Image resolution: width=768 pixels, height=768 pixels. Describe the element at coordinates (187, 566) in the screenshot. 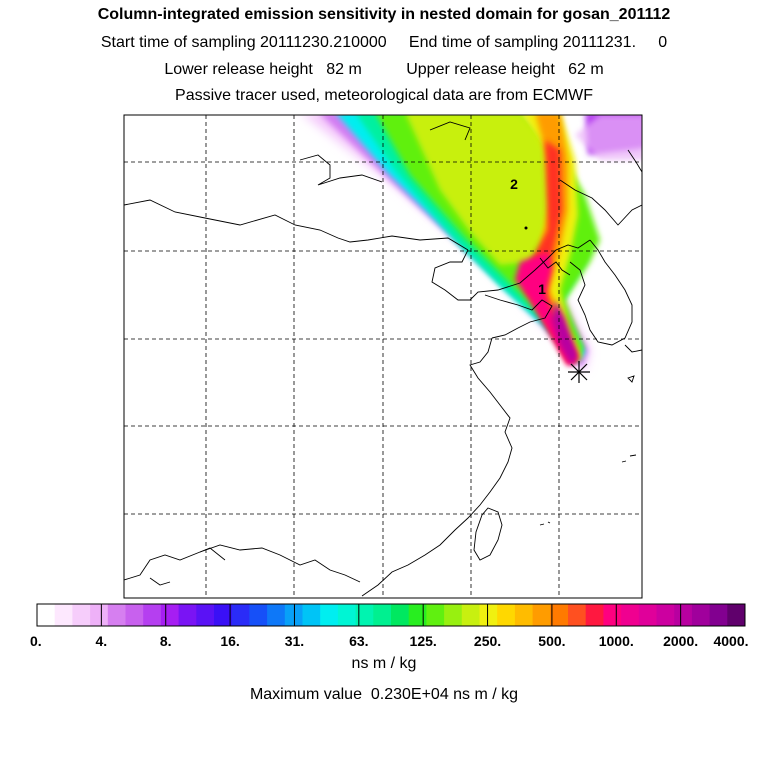

I see `hainan-side` at that location.